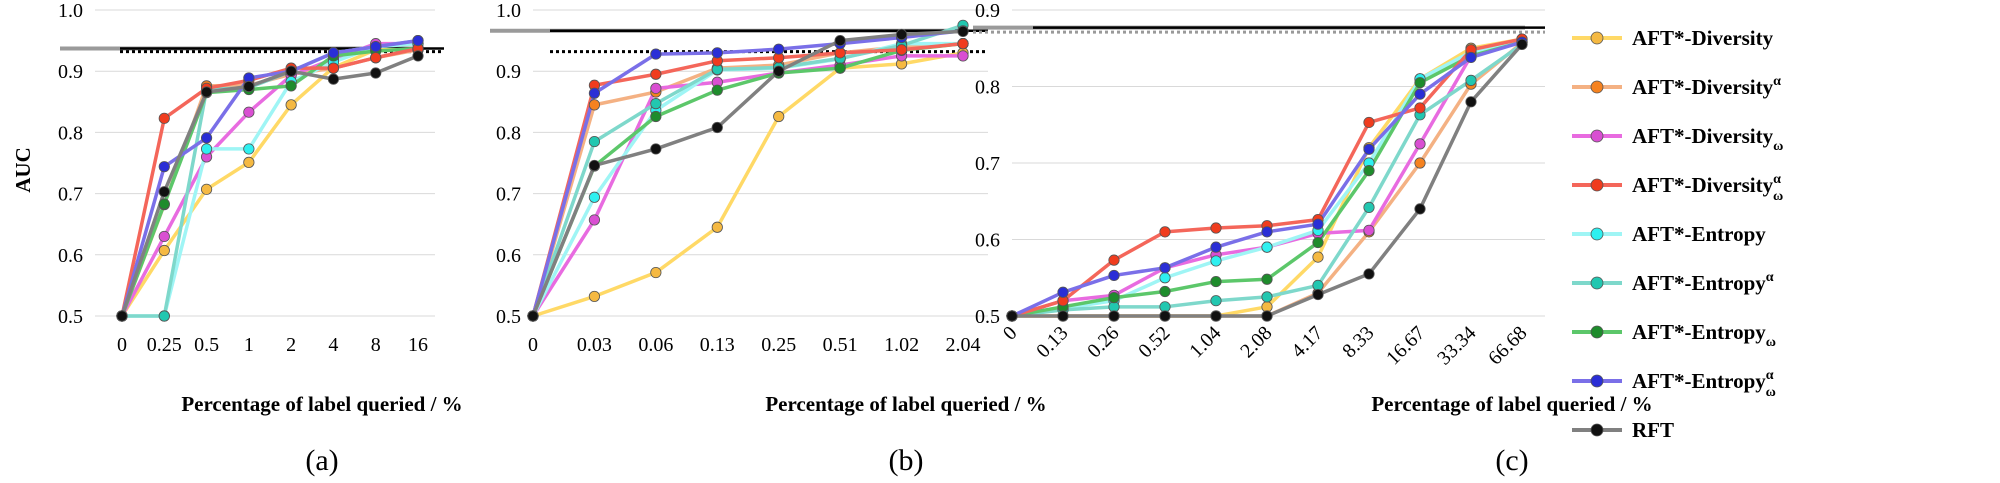 This screenshot has width=2000, height=483. I want to click on legend-label: AFT*-Diversityα, so click(1706, 86).